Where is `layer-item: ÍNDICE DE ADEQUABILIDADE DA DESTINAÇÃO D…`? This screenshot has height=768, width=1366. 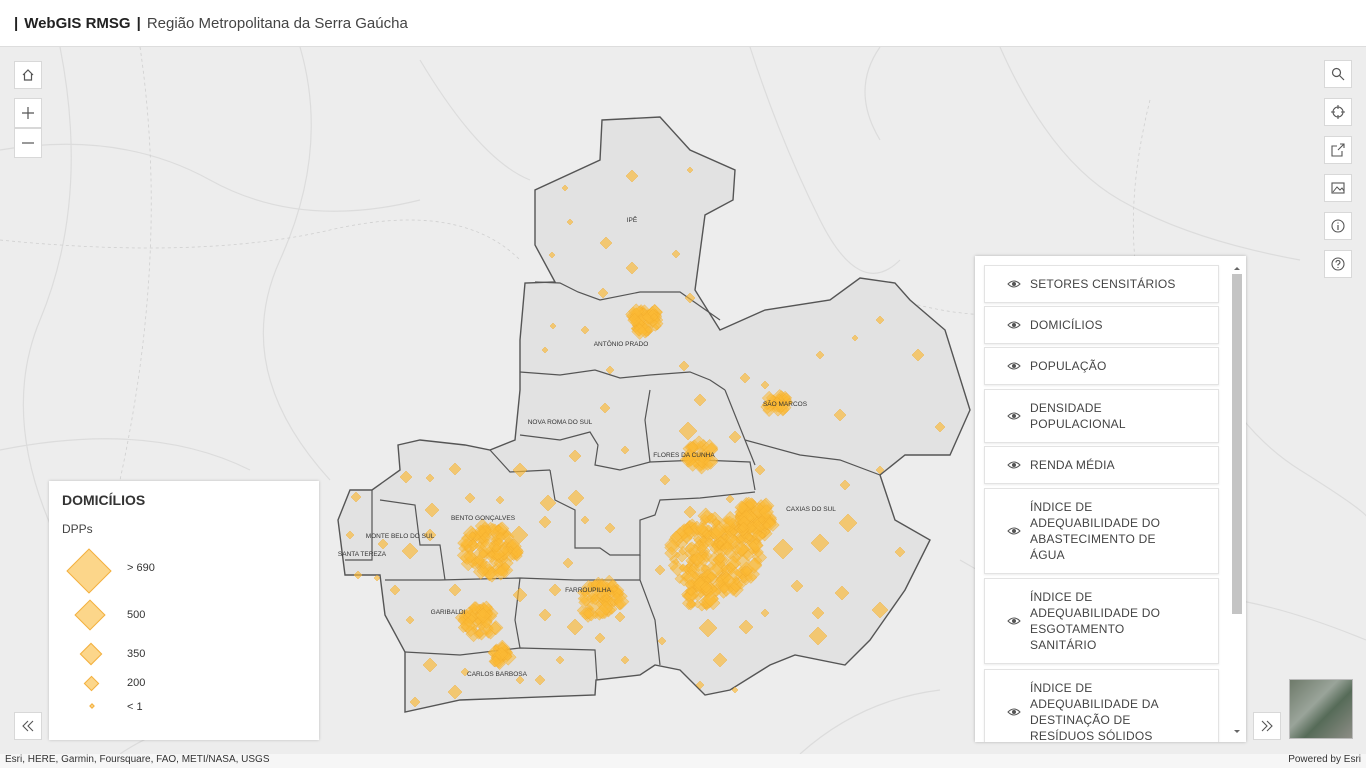
layer-item: ÍNDICE DE ADEQUABILIDADE DA DESTINAÇÃO D… is located at coordinates (1101, 705).